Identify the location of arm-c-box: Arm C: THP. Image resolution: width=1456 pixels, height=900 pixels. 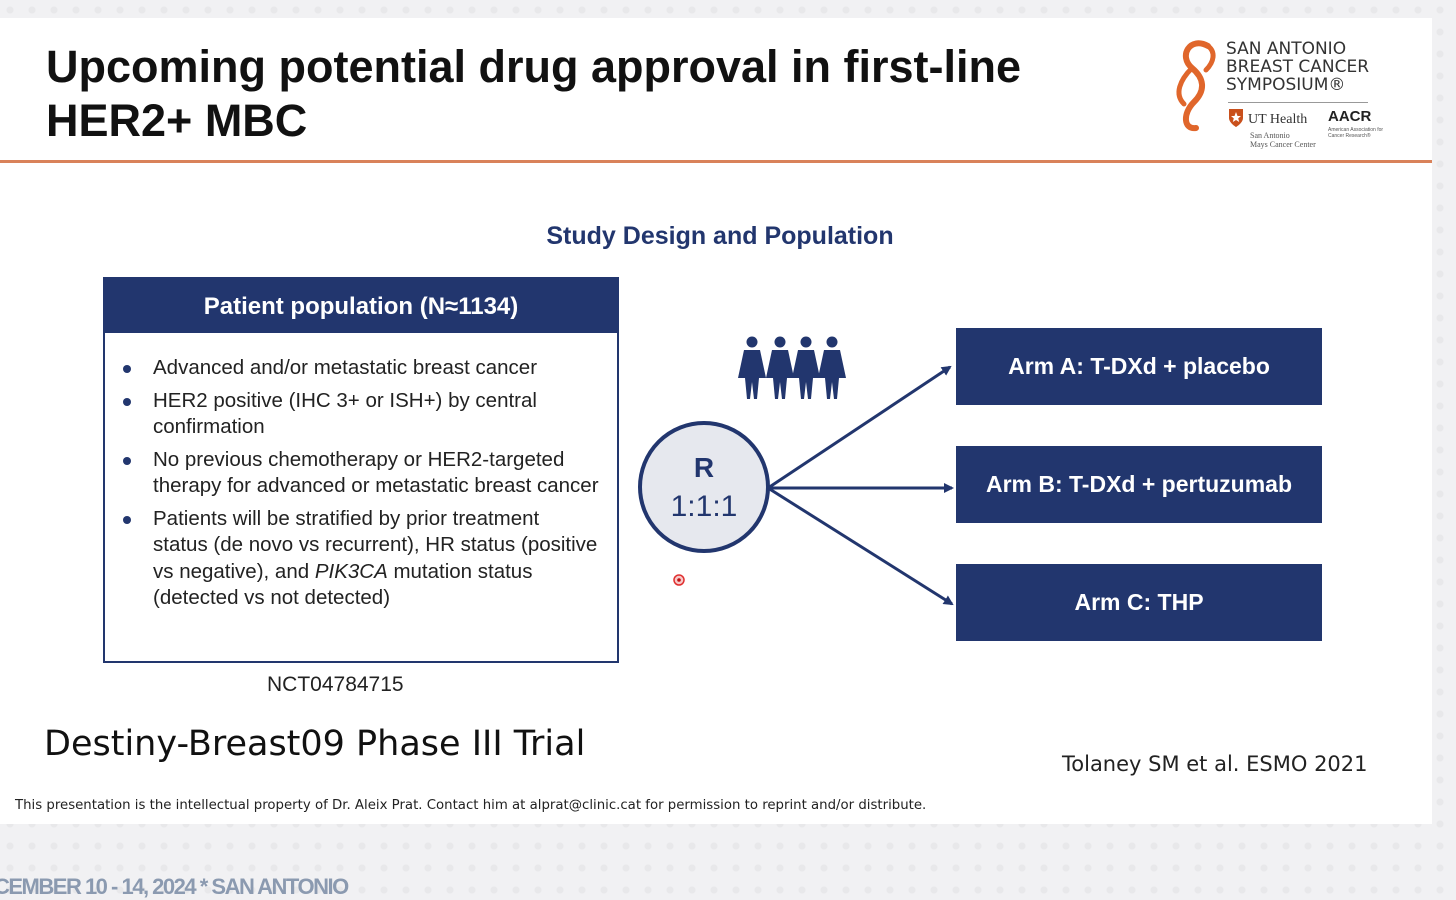
(1139, 602).